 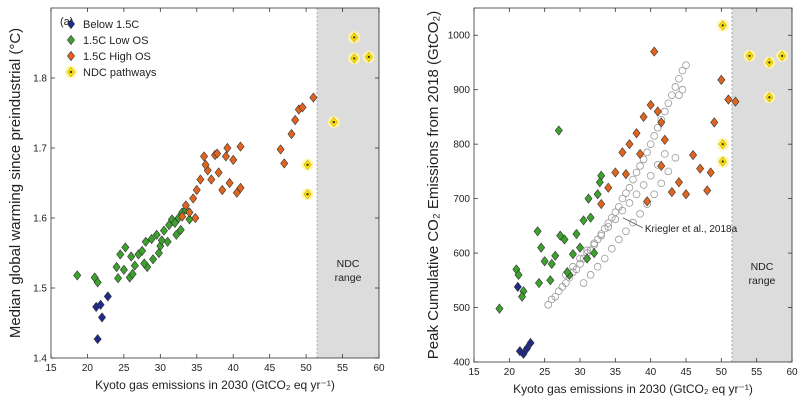 I want to click on series-kriegler-et-al-2018a, so click(x=617, y=185).